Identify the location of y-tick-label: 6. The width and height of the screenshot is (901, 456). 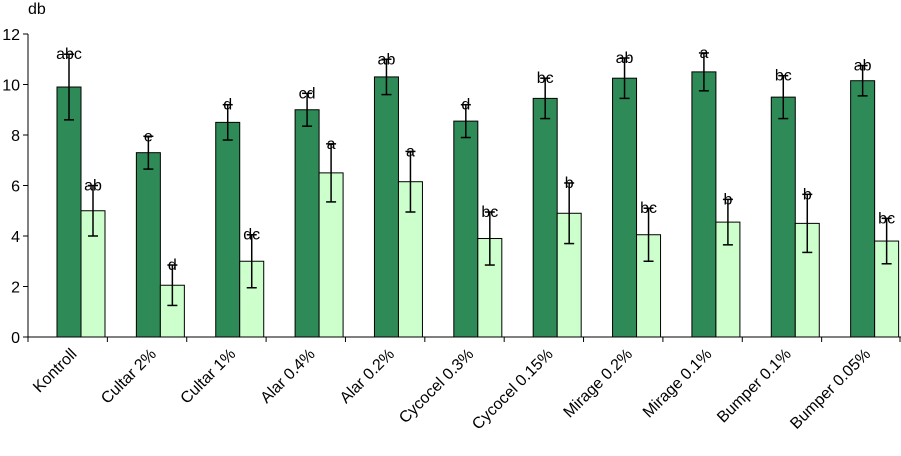
(15, 187).